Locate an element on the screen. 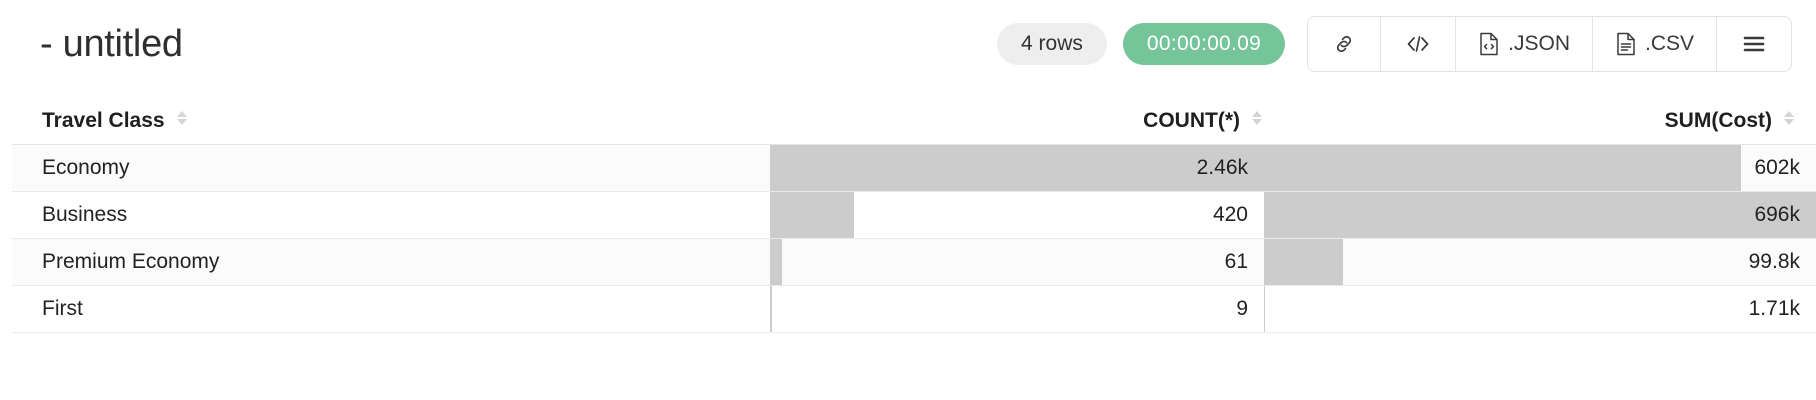 This screenshot has width=1816, height=400. code-icon is located at coordinates (1418, 44).